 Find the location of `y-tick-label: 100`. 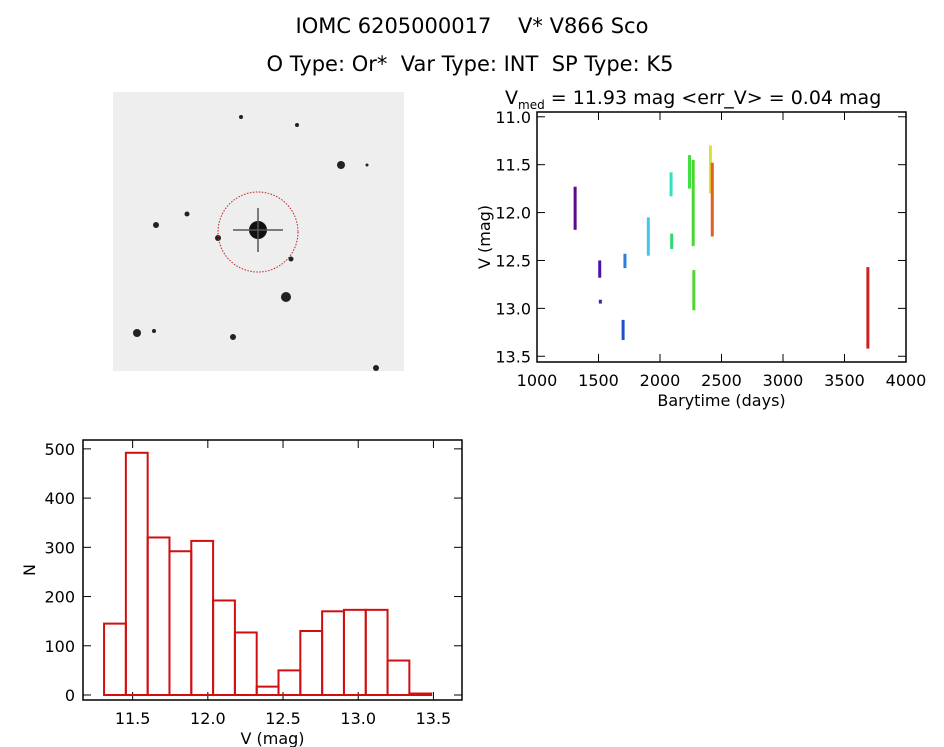

y-tick-label: 100 is located at coordinates (59, 646).